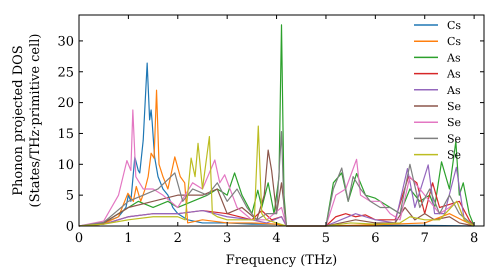  Describe the element at coordinates (65, 72) in the screenshot. I see `y-tick-label: 25` at that location.